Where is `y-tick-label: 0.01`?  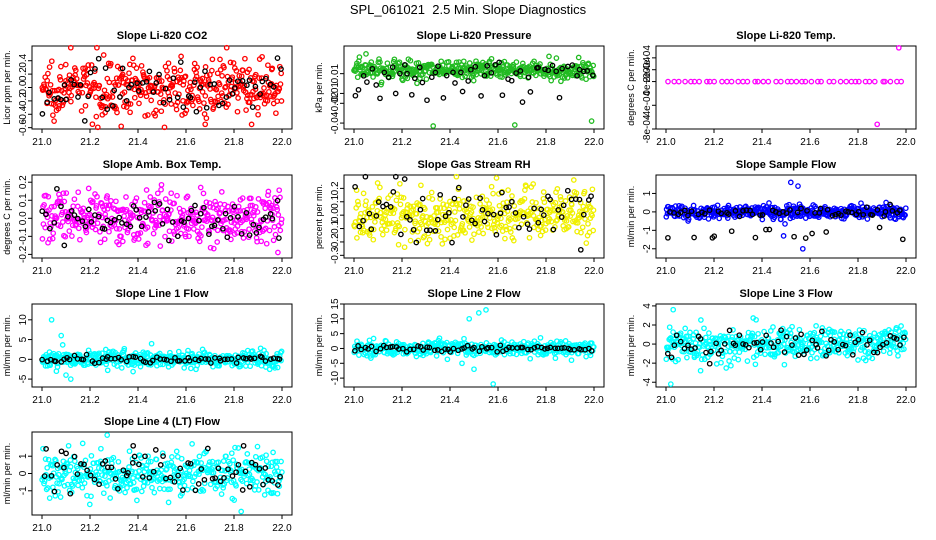 y-tick-label: 0.01 is located at coordinates (335, 73).